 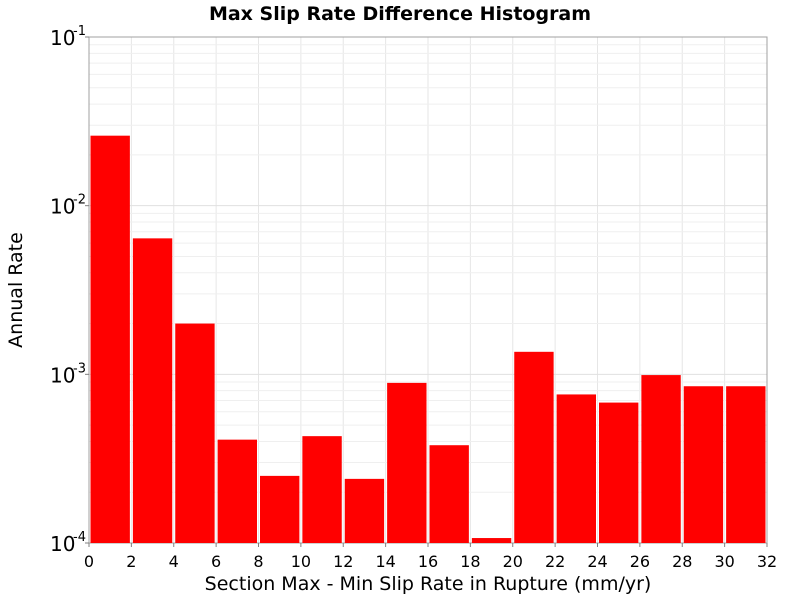 I want to click on x-axis-ticks: 0 2 4 6 8 10 12 14 16 18 20 22 24 26 28 30 32, so click(x=430, y=557).